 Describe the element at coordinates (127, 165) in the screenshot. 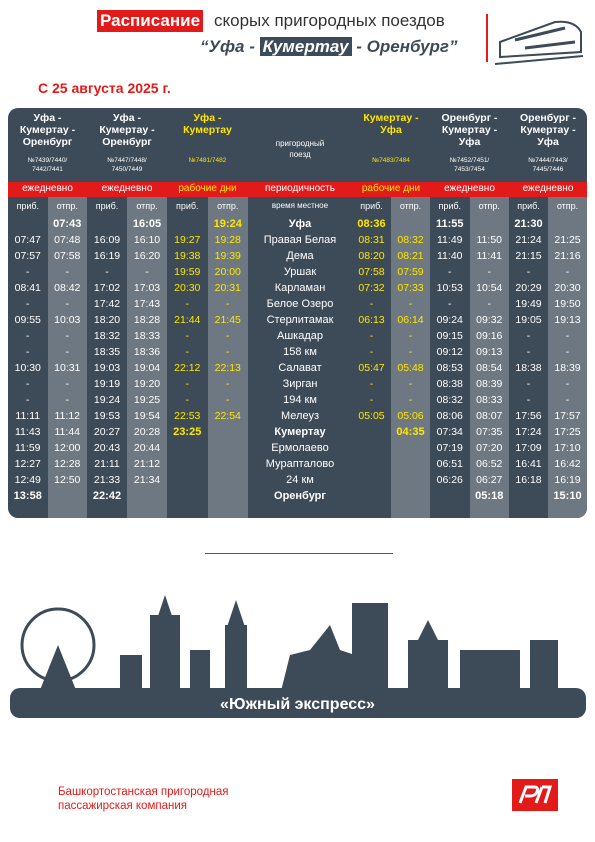

I see `train-numbers: №7447/7448/ 7450/7449` at that location.